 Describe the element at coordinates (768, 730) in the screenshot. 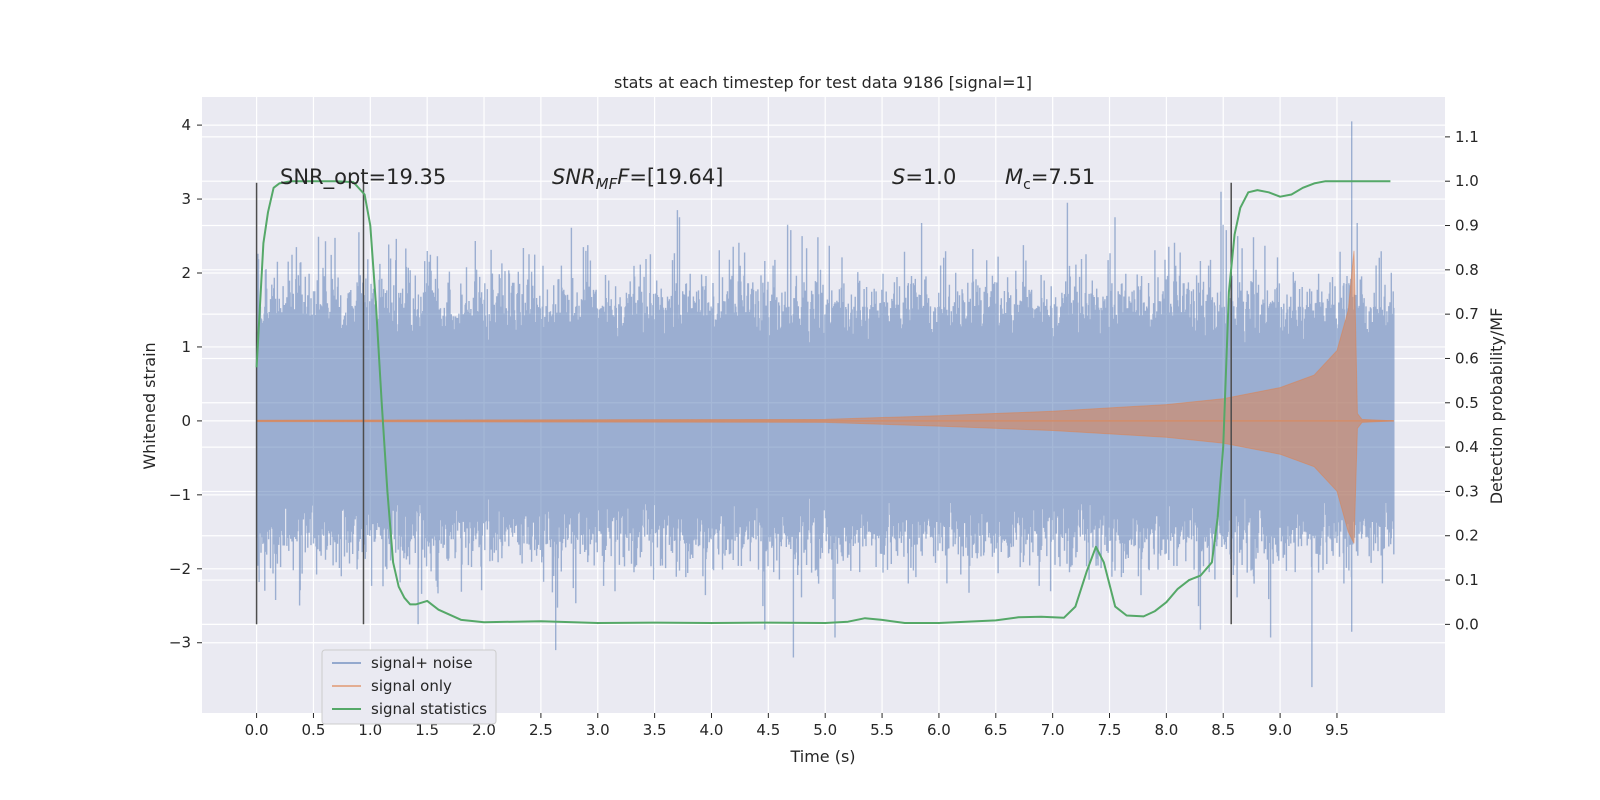

I see `x-tick-label: 4.5` at that location.